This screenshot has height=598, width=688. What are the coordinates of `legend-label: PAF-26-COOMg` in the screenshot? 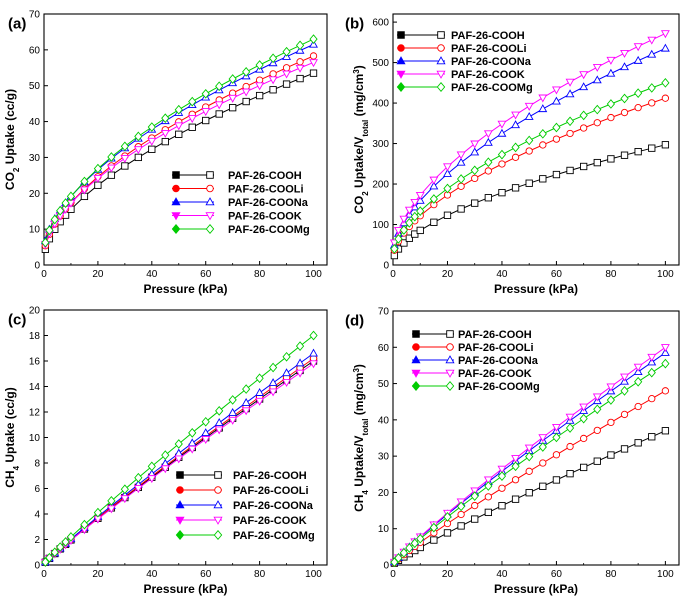 It's located at (274, 536).